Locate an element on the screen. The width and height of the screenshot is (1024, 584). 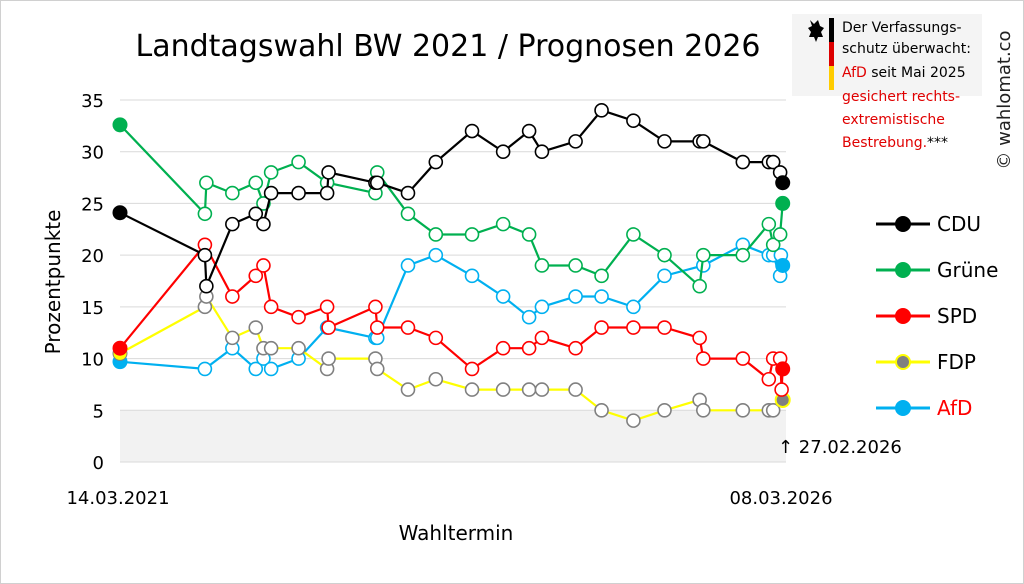
legend-item-cdu: CDU is located at coordinates (928, 224).